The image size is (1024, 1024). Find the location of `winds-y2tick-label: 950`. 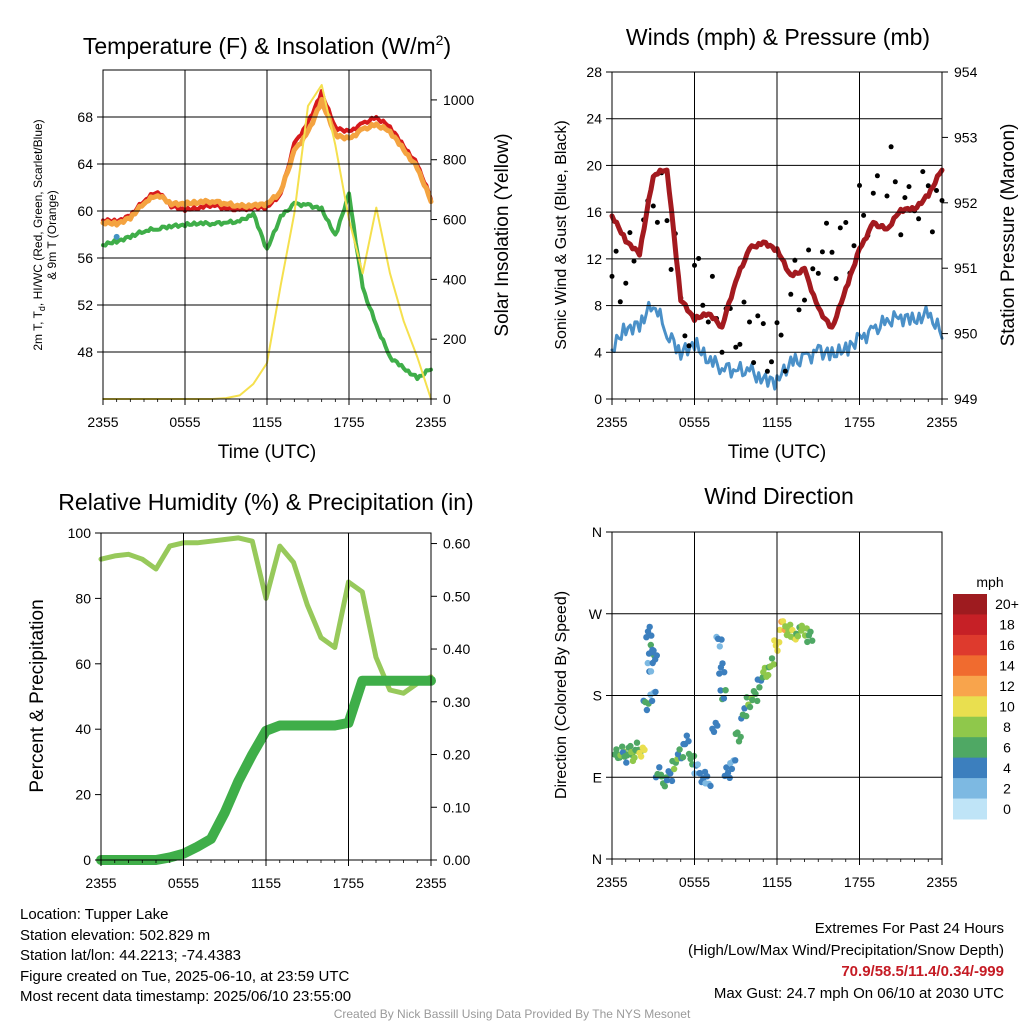

winds-y2tick-label: 950 is located at coordinates (966, 334).